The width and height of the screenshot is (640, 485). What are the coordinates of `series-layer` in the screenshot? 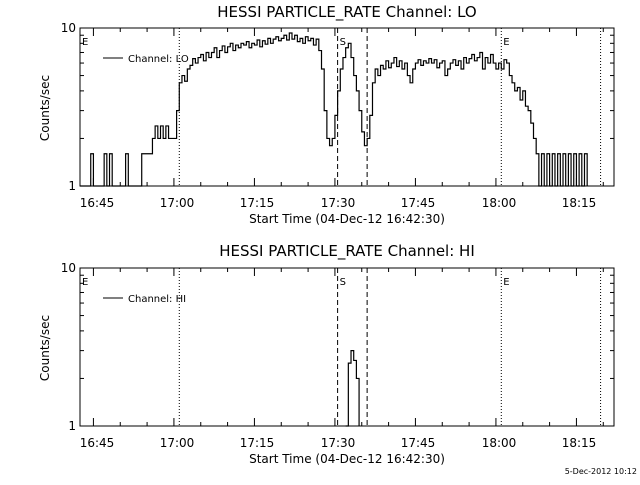 It's located at (352, 388).